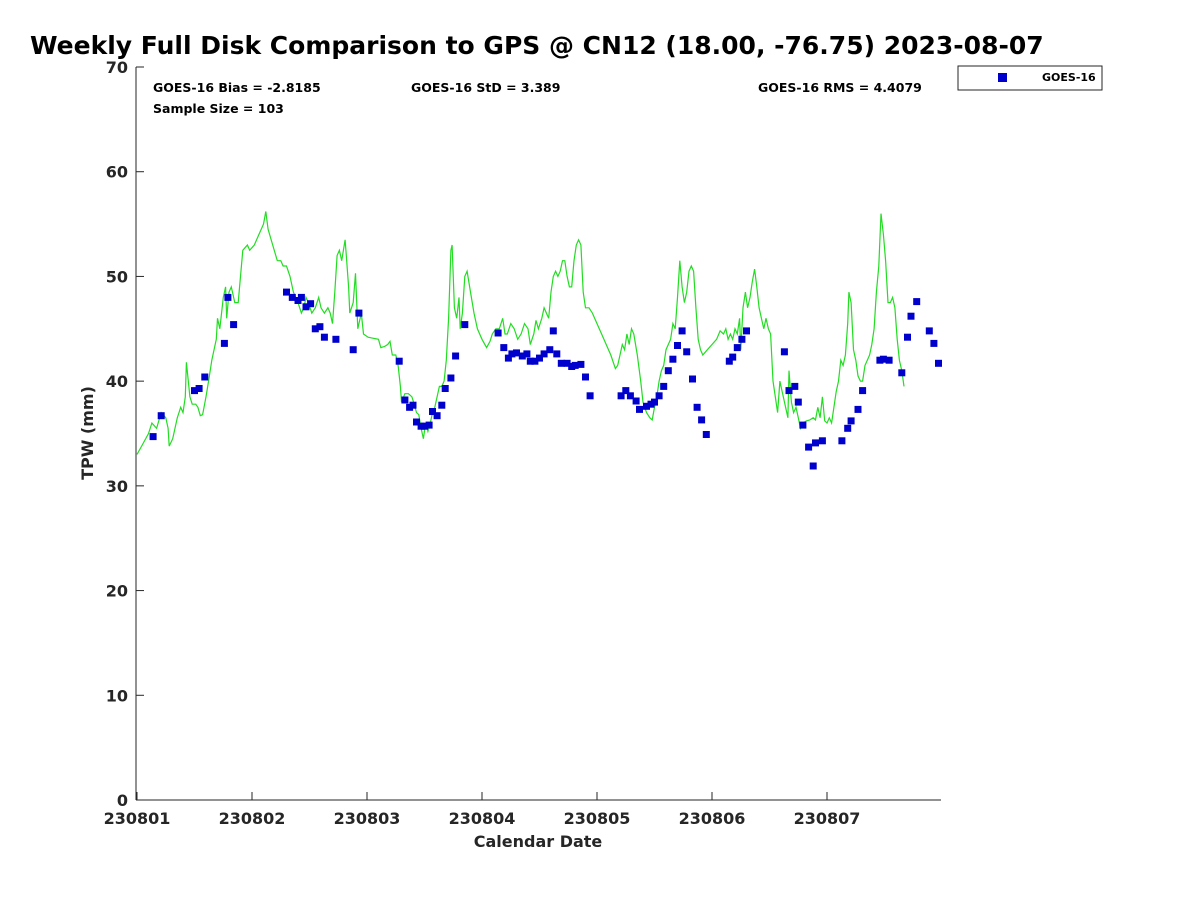 This screenshot has width=1200, height=900. What do you see at coordinates (597, 818) in the screenshot?
I see `x-tick-label-4: 230805` at bounding box center [597, 818].